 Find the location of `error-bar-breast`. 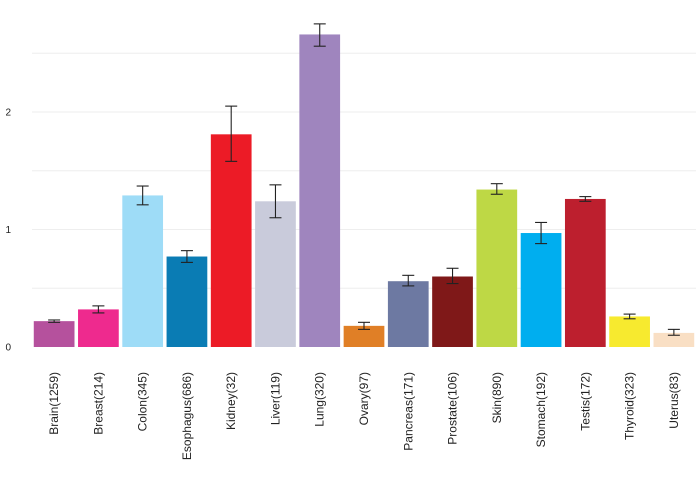

error-bar-breast is located at coordinates (98, 309).